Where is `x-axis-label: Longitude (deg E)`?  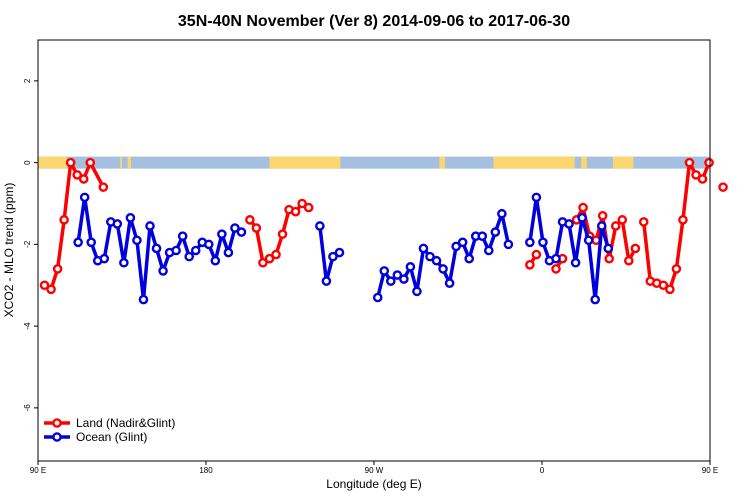 x-axis-label: Longitude (deg E) is located at coordinates (373, 484).